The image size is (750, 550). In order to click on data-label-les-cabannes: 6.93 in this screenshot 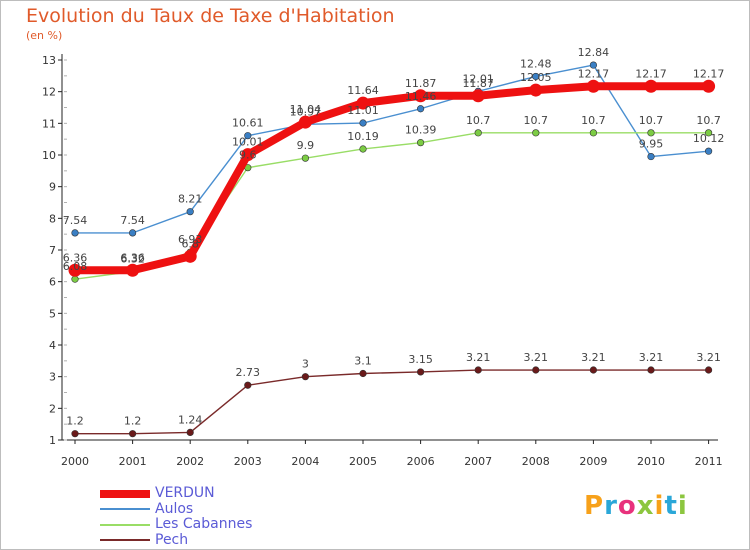, I will do `click(190, 239)`.